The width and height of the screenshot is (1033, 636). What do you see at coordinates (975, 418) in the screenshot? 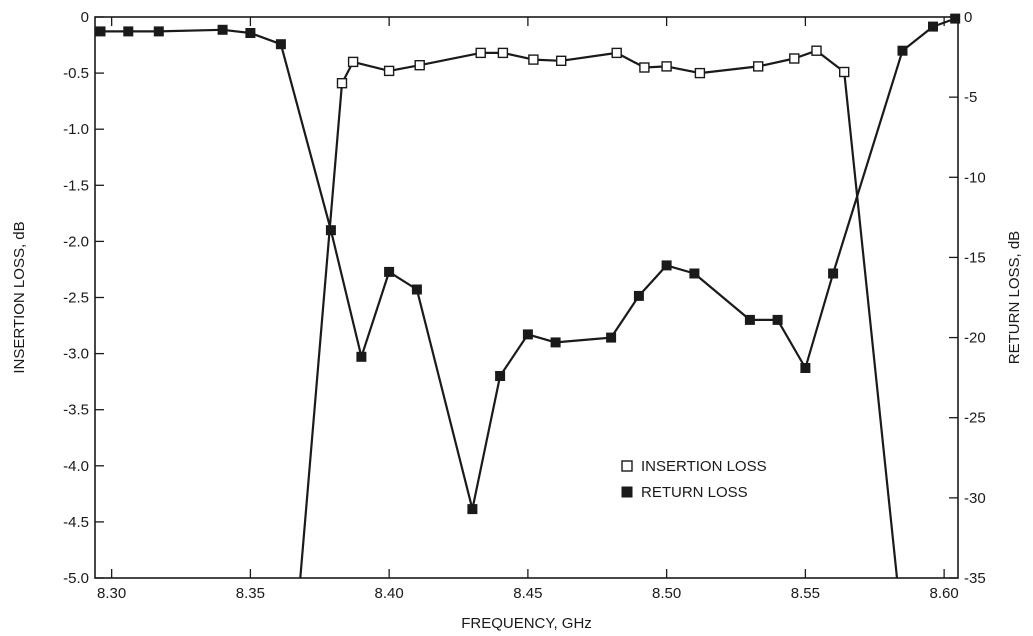
I see `y-right-tick-label: -25` at bounding box center [975, 418].